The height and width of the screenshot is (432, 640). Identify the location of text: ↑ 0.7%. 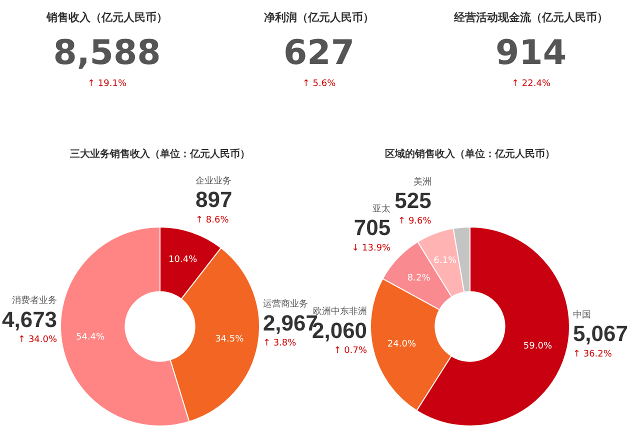
(351, 351).